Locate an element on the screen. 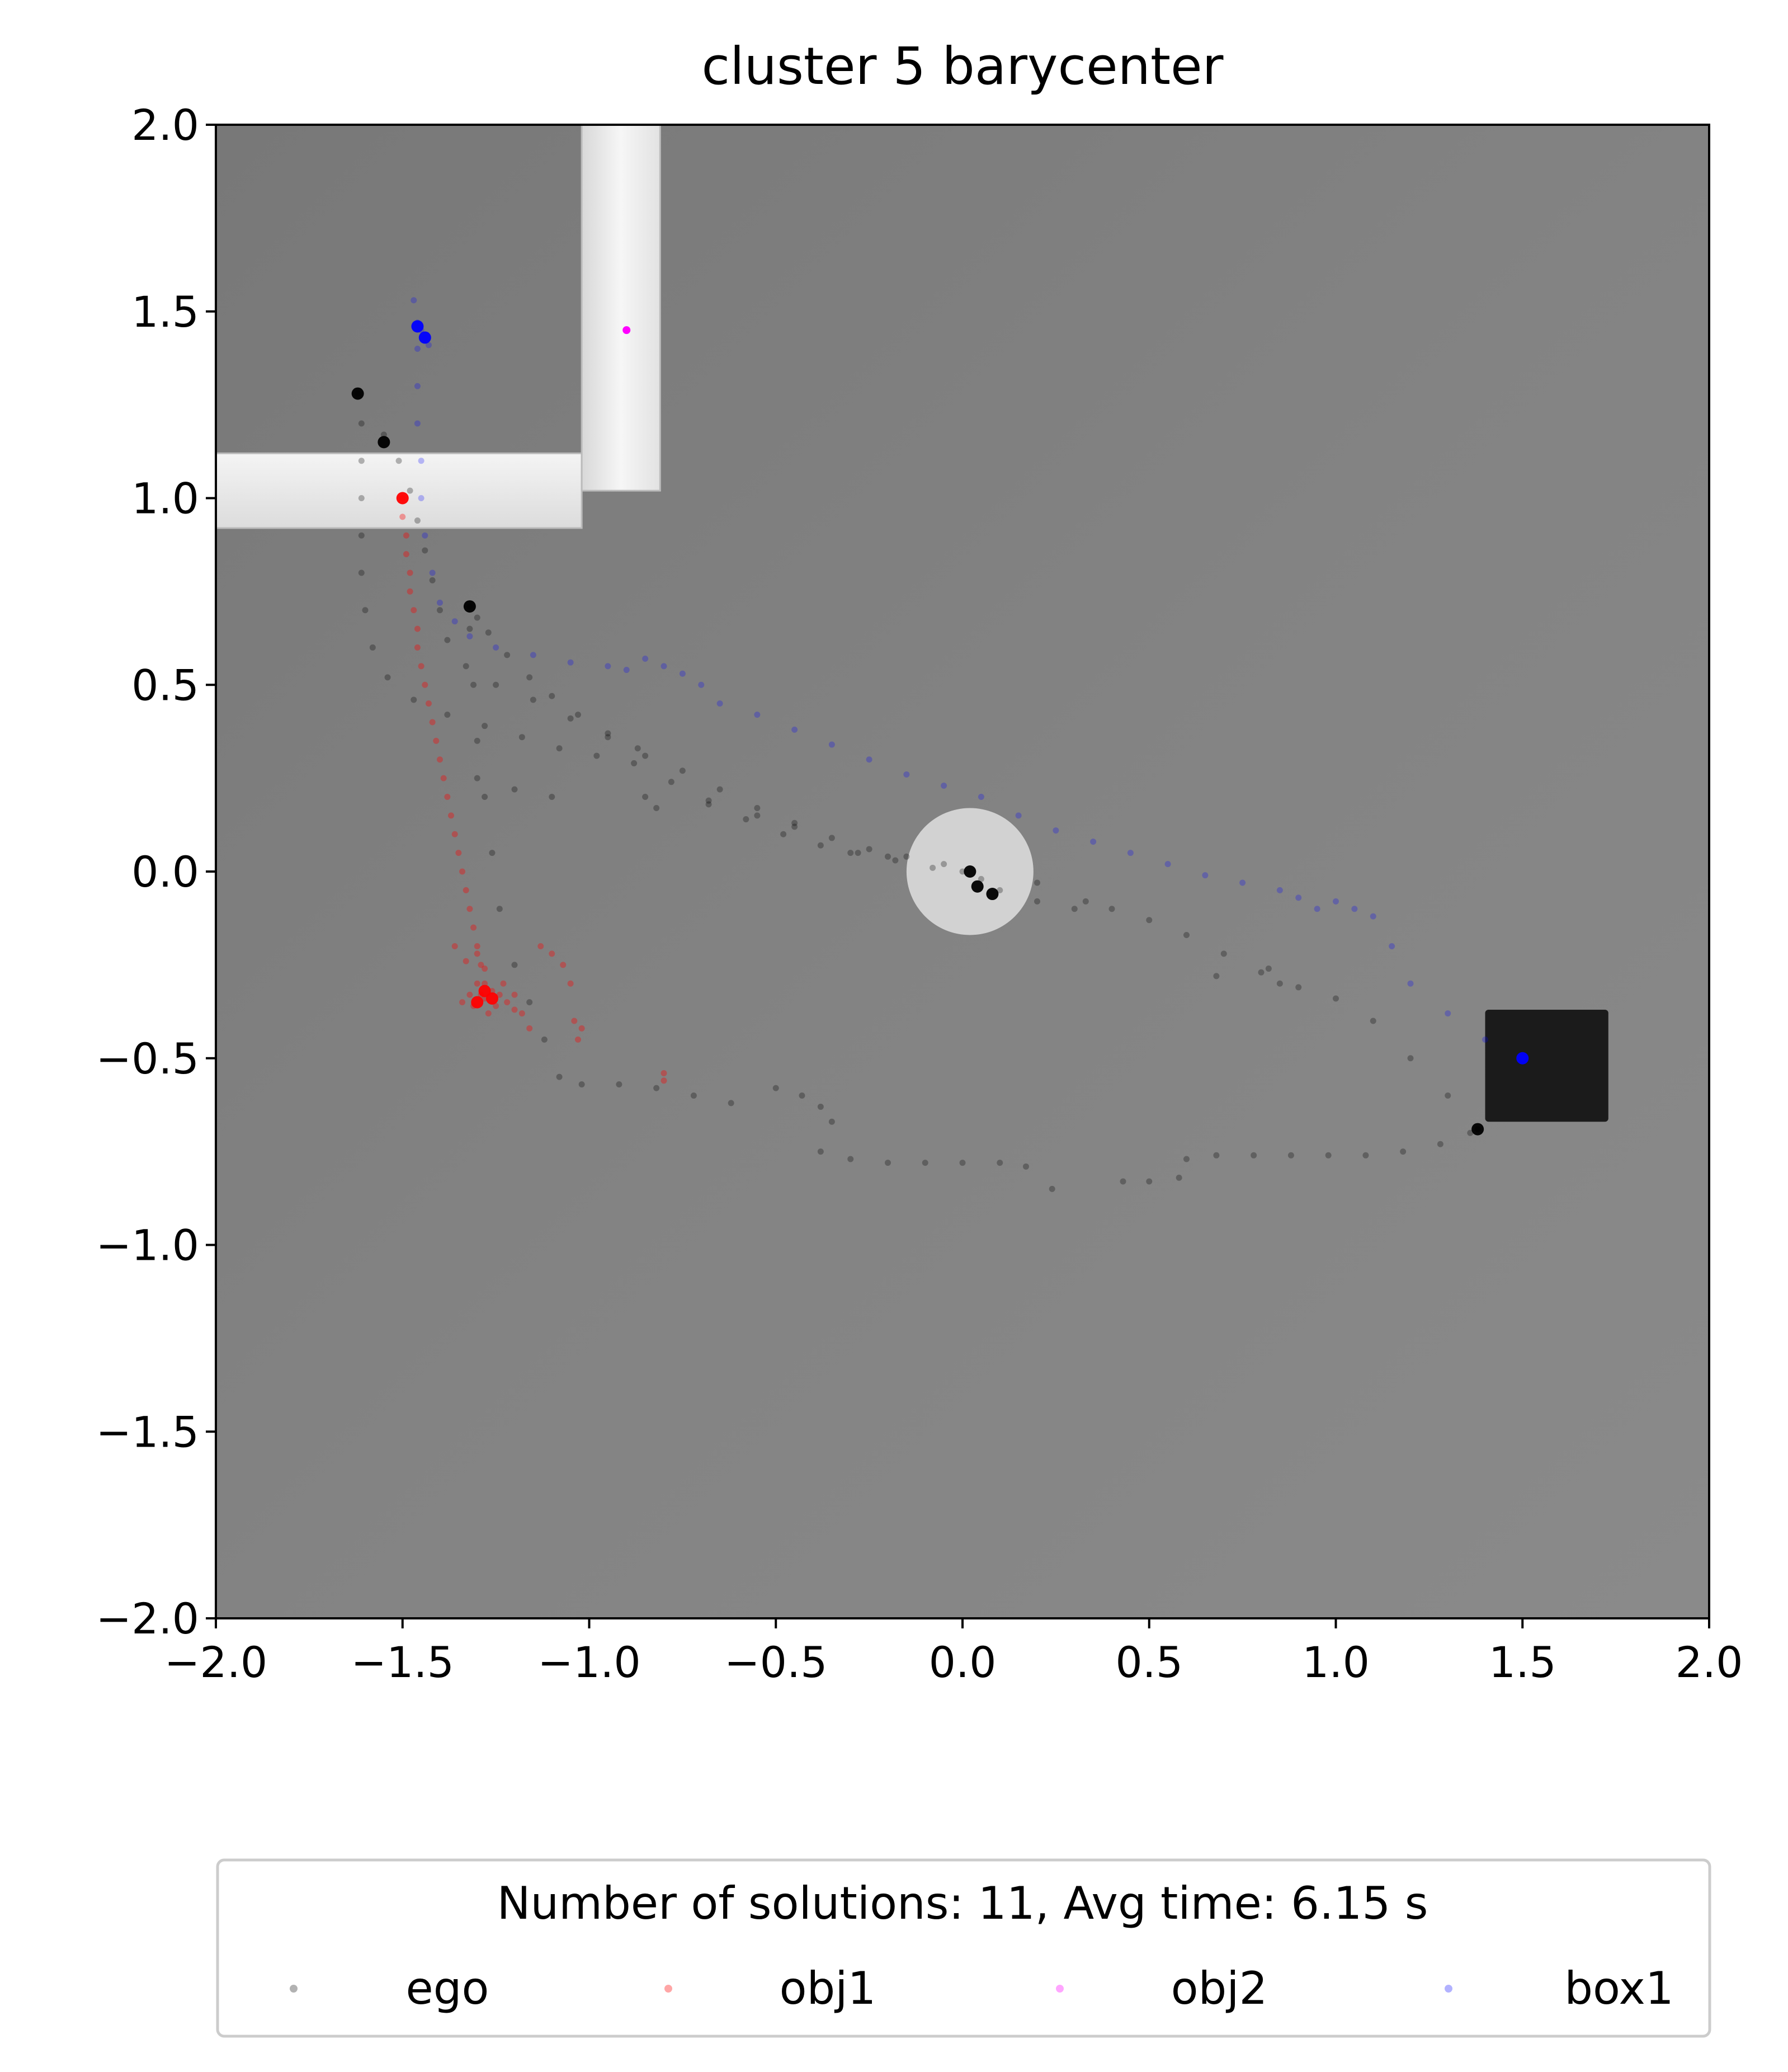 This screenshot has width=1788, height=2072. y-tick-label: 1.0 is located at coordinates (165, 499).